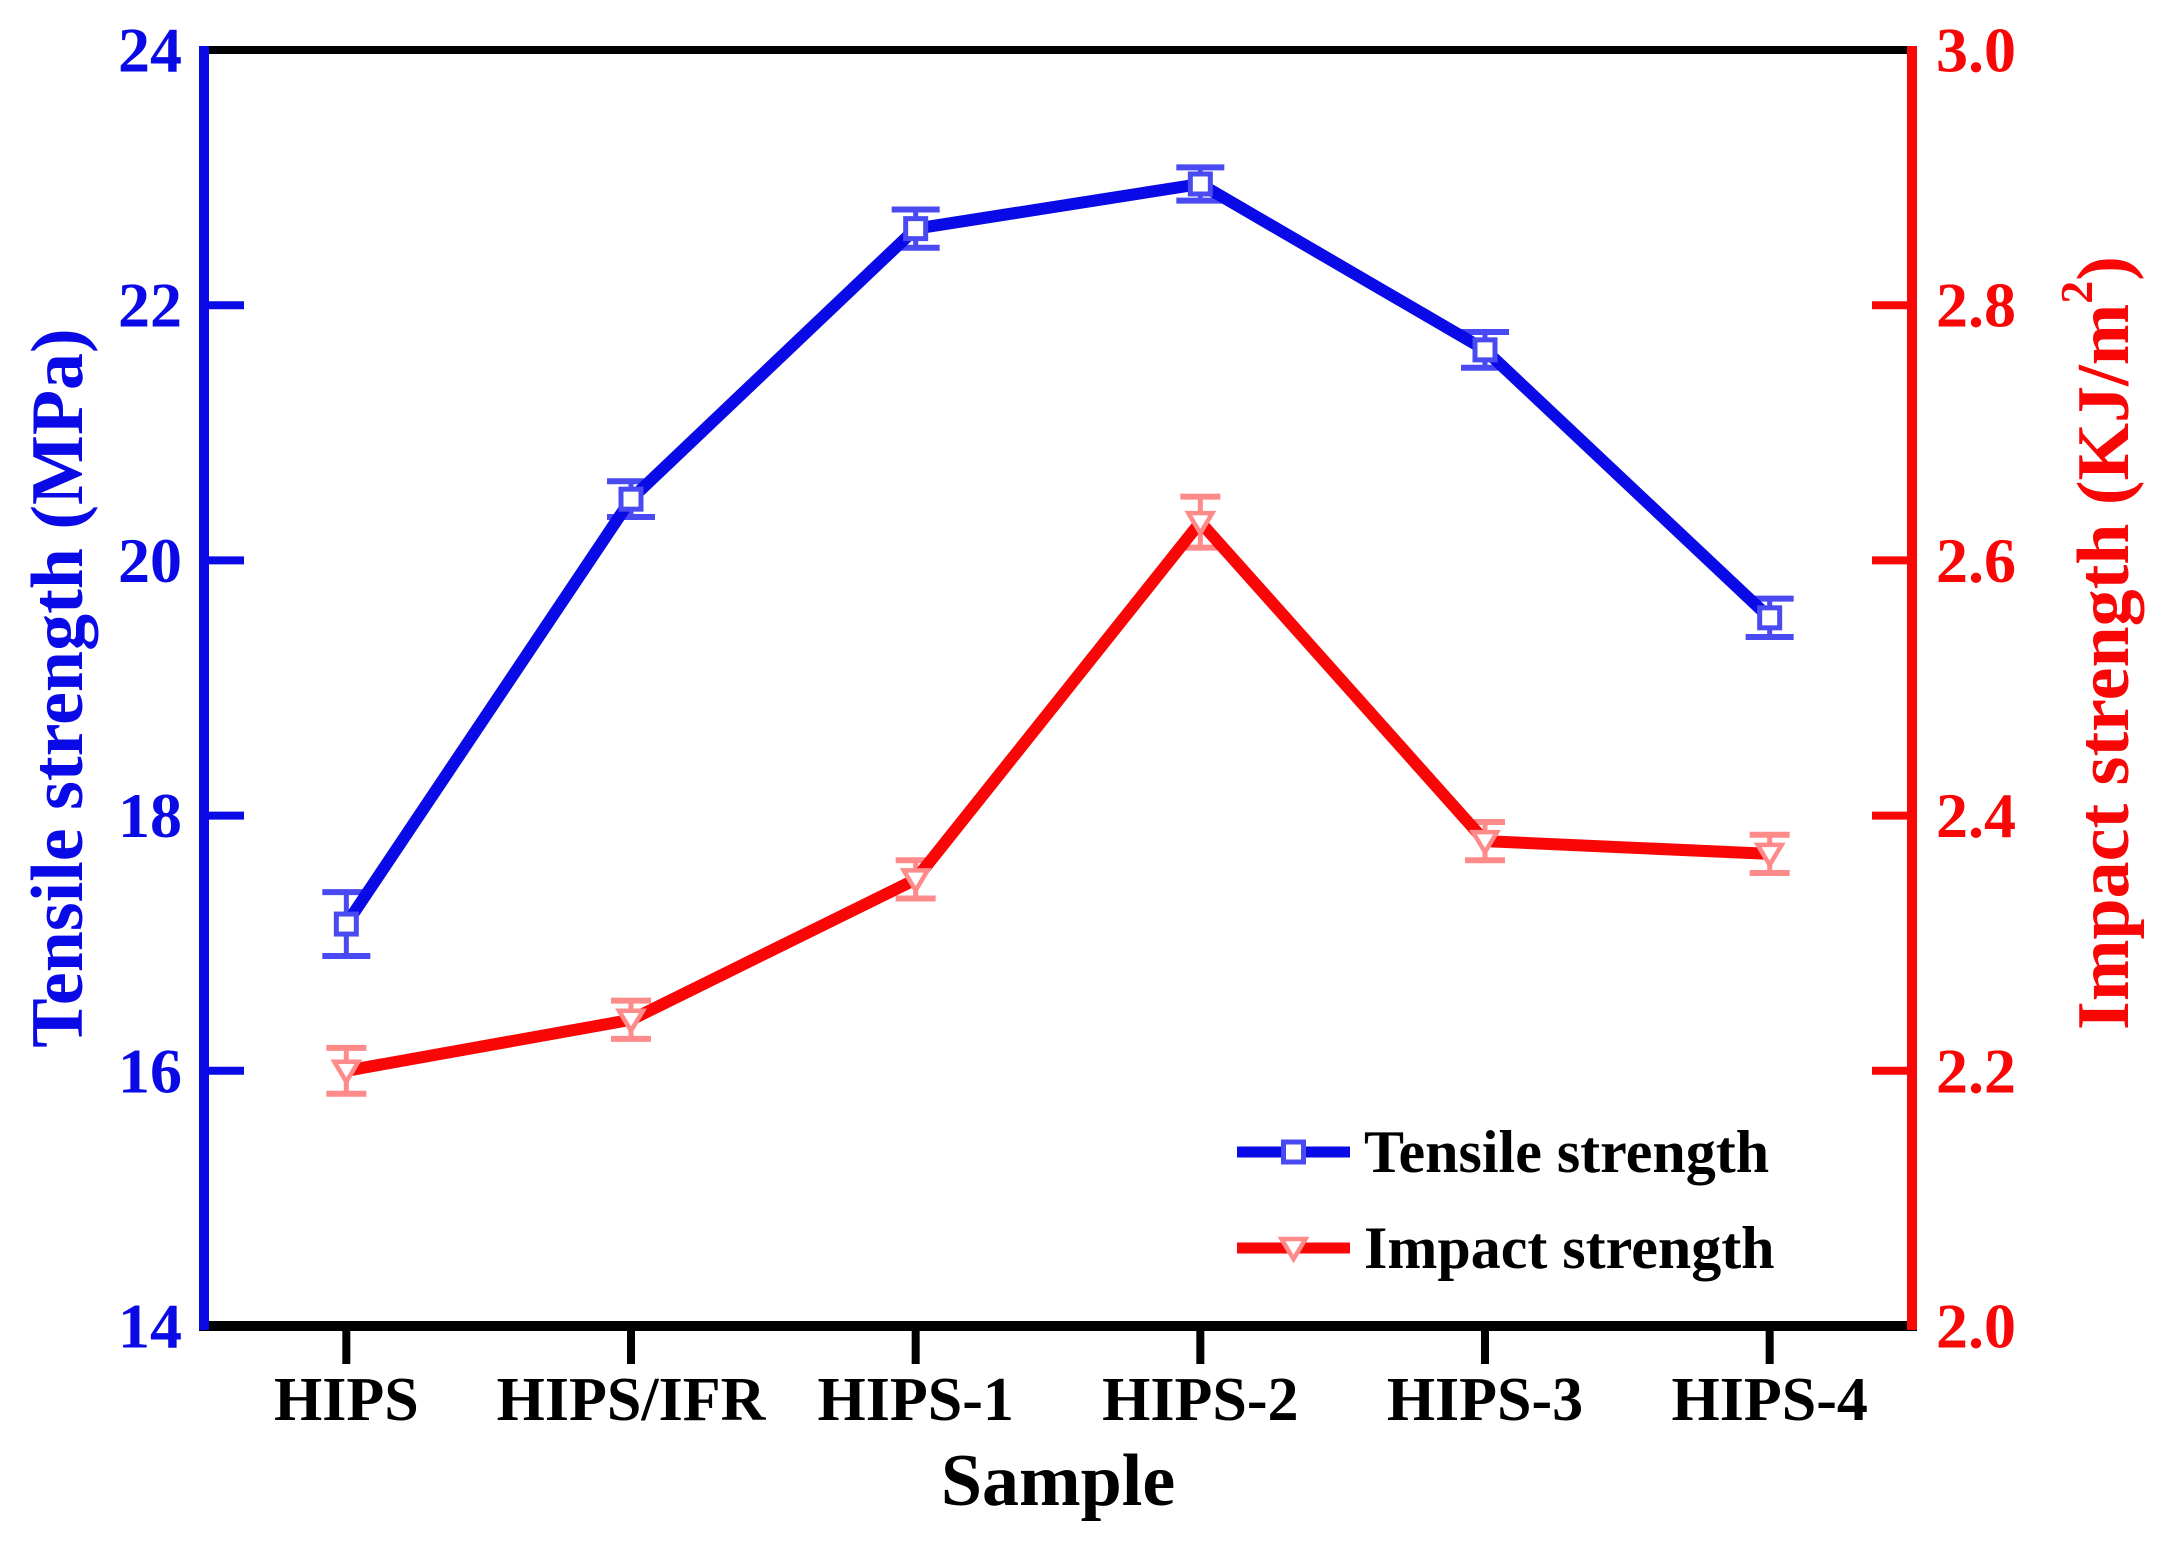  I want to click on x-axis-title: Sample, so click(1058, 1481).